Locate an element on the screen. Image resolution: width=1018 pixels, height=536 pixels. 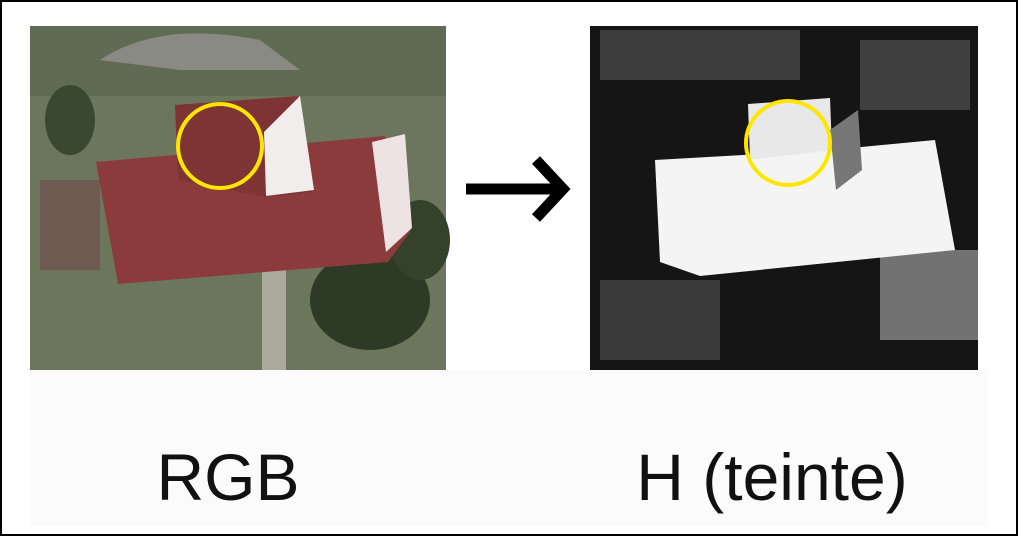
roof is located at coordinates (253, 210).